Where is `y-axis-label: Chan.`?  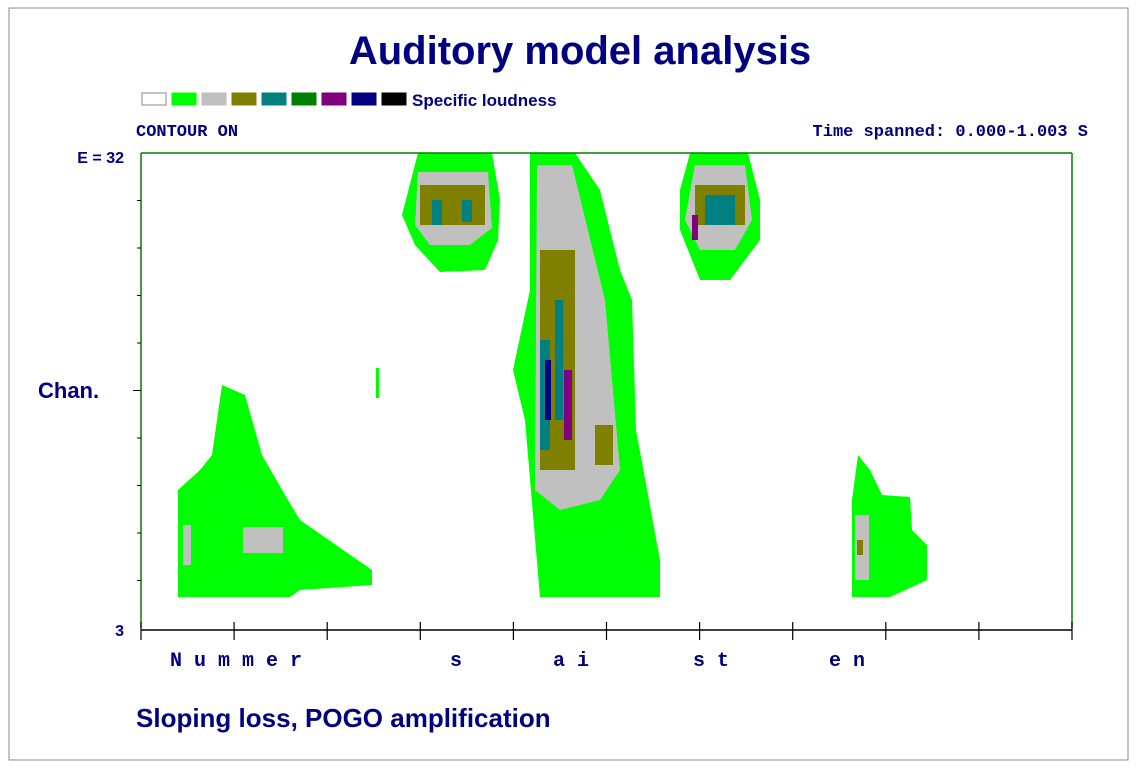 y-axis-label: Chan. is located at coordinates (68, 390).